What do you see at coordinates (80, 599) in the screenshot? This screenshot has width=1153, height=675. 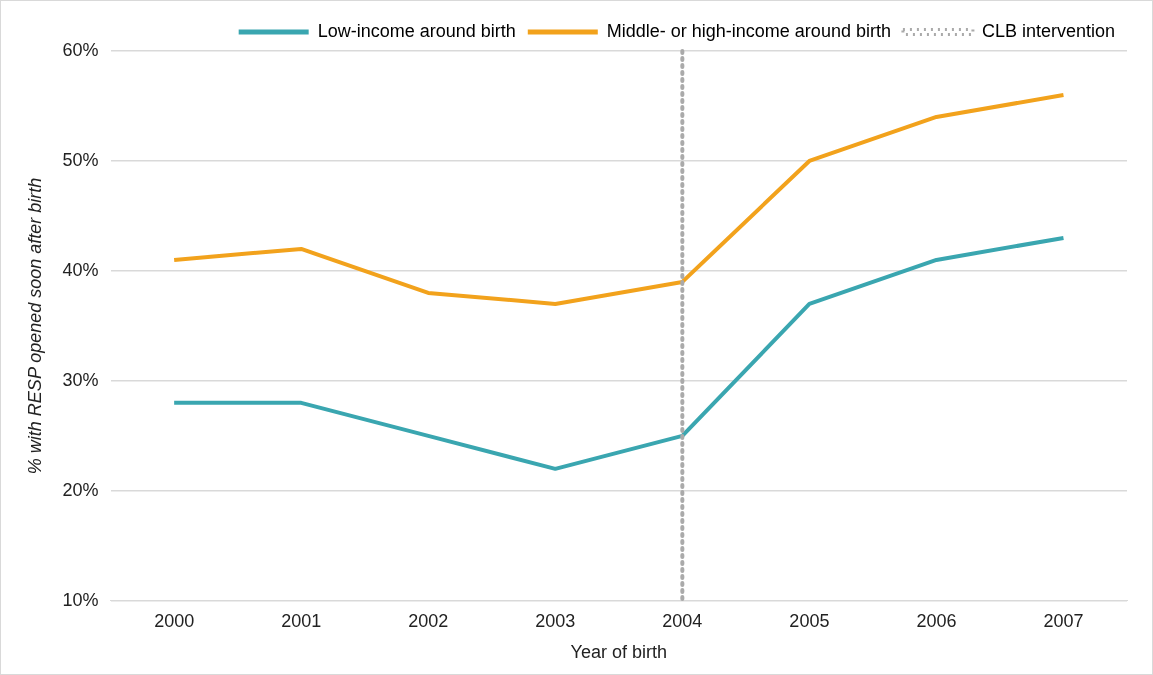 I see `y-tick-label: 10%` at bounding box center [80, 599].